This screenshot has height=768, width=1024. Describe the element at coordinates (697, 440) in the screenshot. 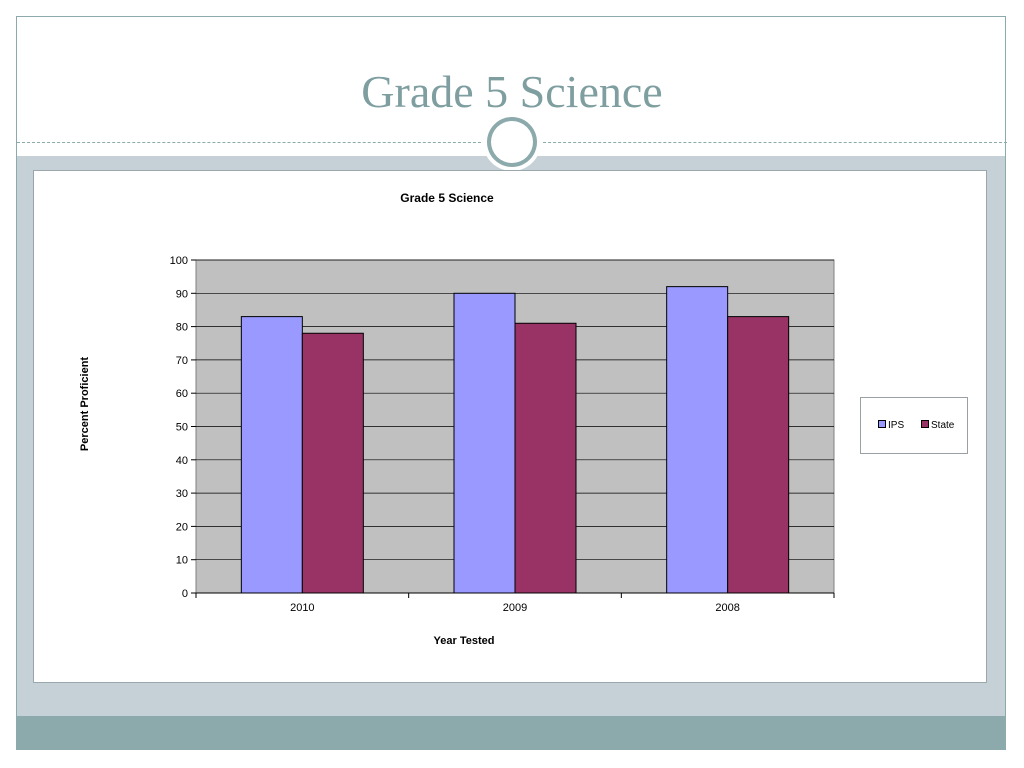

I see `bar-ips-2008` at that location.